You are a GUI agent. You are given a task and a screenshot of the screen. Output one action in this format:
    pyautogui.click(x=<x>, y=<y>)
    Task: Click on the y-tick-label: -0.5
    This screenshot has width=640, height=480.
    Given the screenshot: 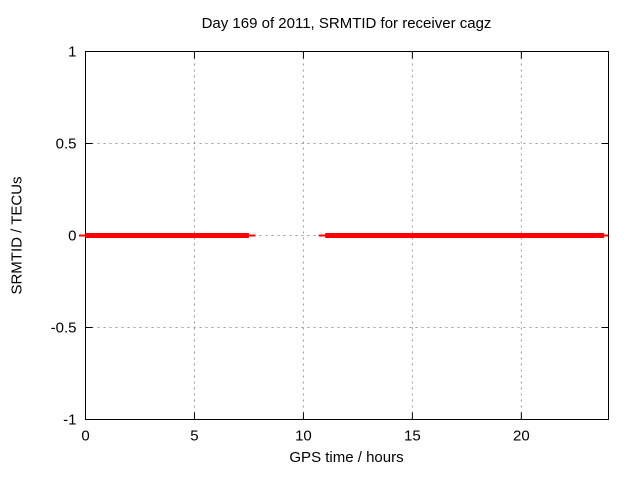 What is the action you would take?
    pyautogui.click(x=64, y=328)
    